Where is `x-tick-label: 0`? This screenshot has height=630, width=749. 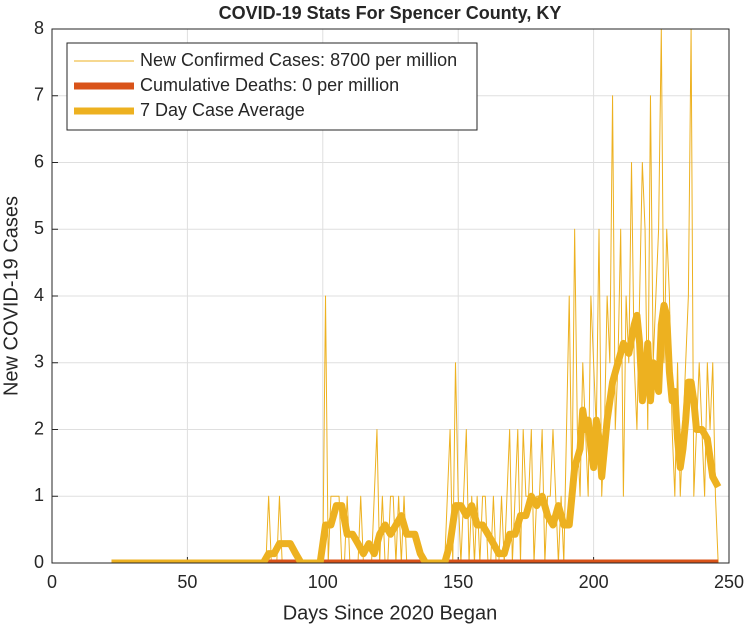 x-tick-label: 0 is located at coordinates (52, 582).